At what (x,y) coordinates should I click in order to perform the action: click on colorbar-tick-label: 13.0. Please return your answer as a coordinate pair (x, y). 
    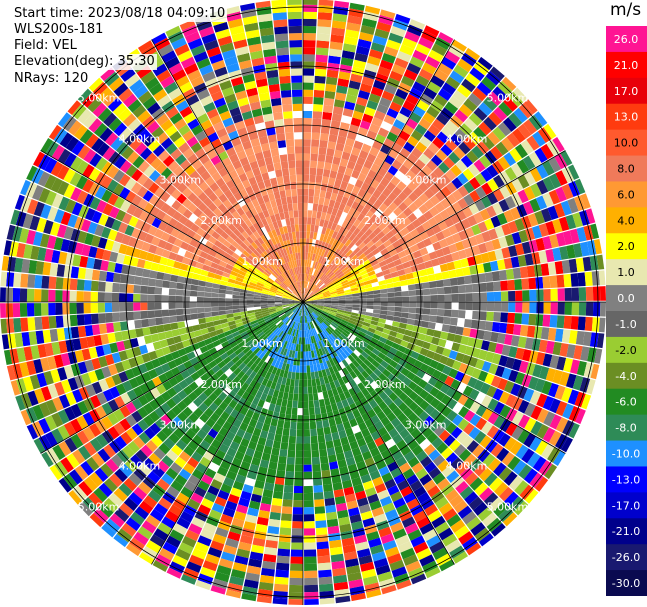
    Looking at the image, I should click on (626, 117).